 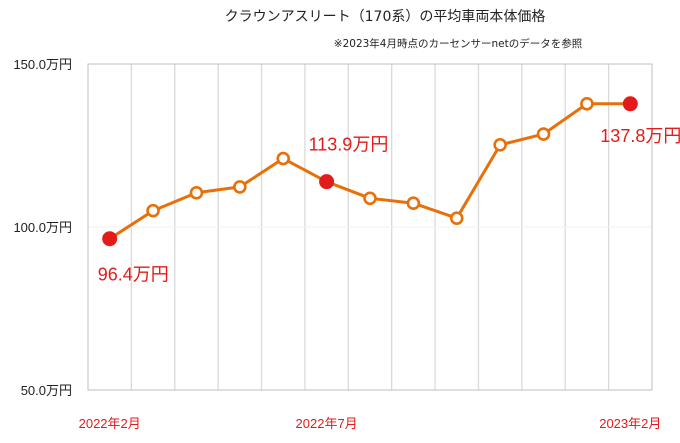 I want to click on y-tick-label: 100.0万円, so click(x=42, y=227).